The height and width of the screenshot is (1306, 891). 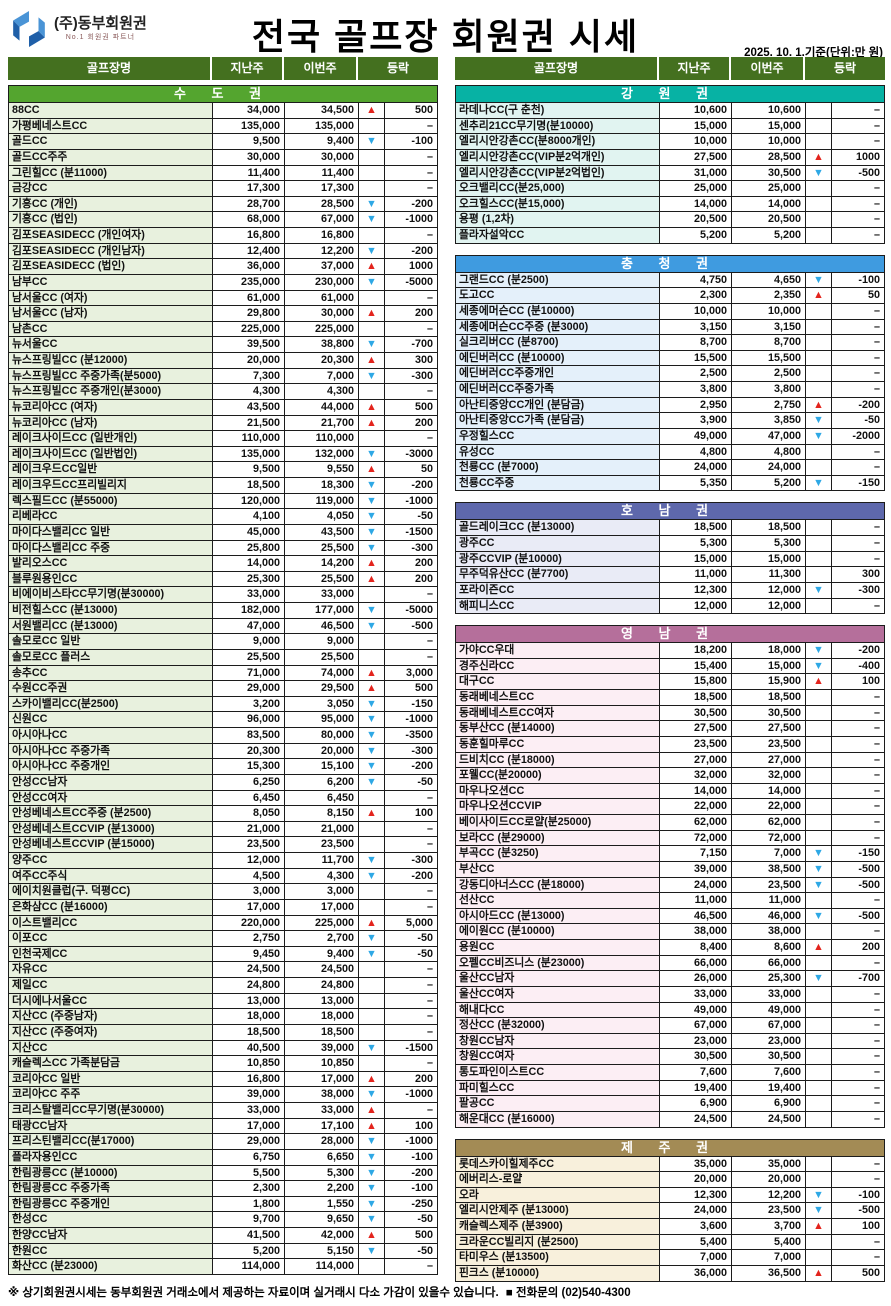 What do you see at coordinates (223, 642) in the screenshot?
I see `table-row: 솔모로CC 일반 9,000 9,000–` at bounding box center [223, 642].